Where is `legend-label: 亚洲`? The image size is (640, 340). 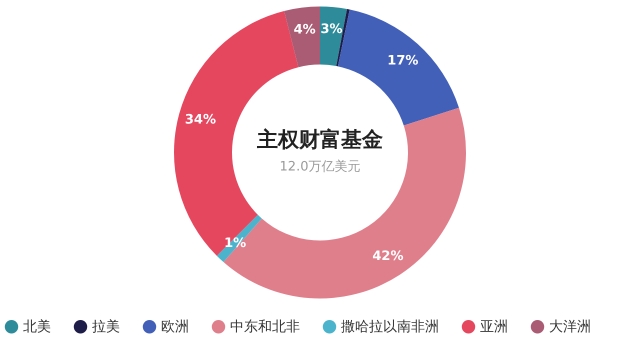 legend-label: 亚洲 is located at coordinates (494, 326).